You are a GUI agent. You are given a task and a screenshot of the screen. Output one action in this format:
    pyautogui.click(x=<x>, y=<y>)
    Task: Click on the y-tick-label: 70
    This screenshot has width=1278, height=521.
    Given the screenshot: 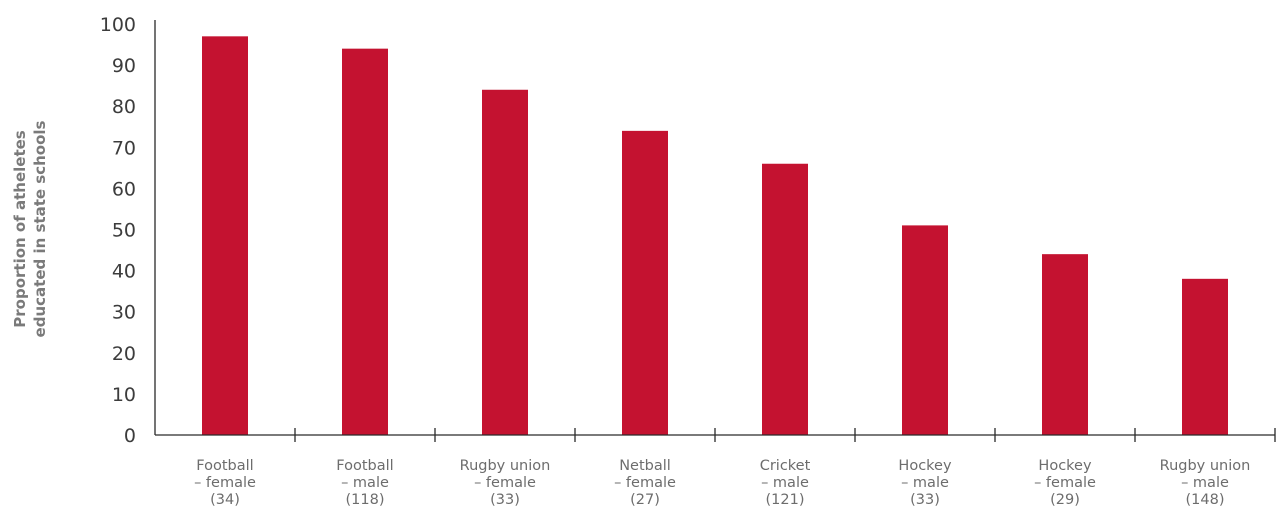 What is the action you would take?
    pyautogui.click(x=124, y=148)
    